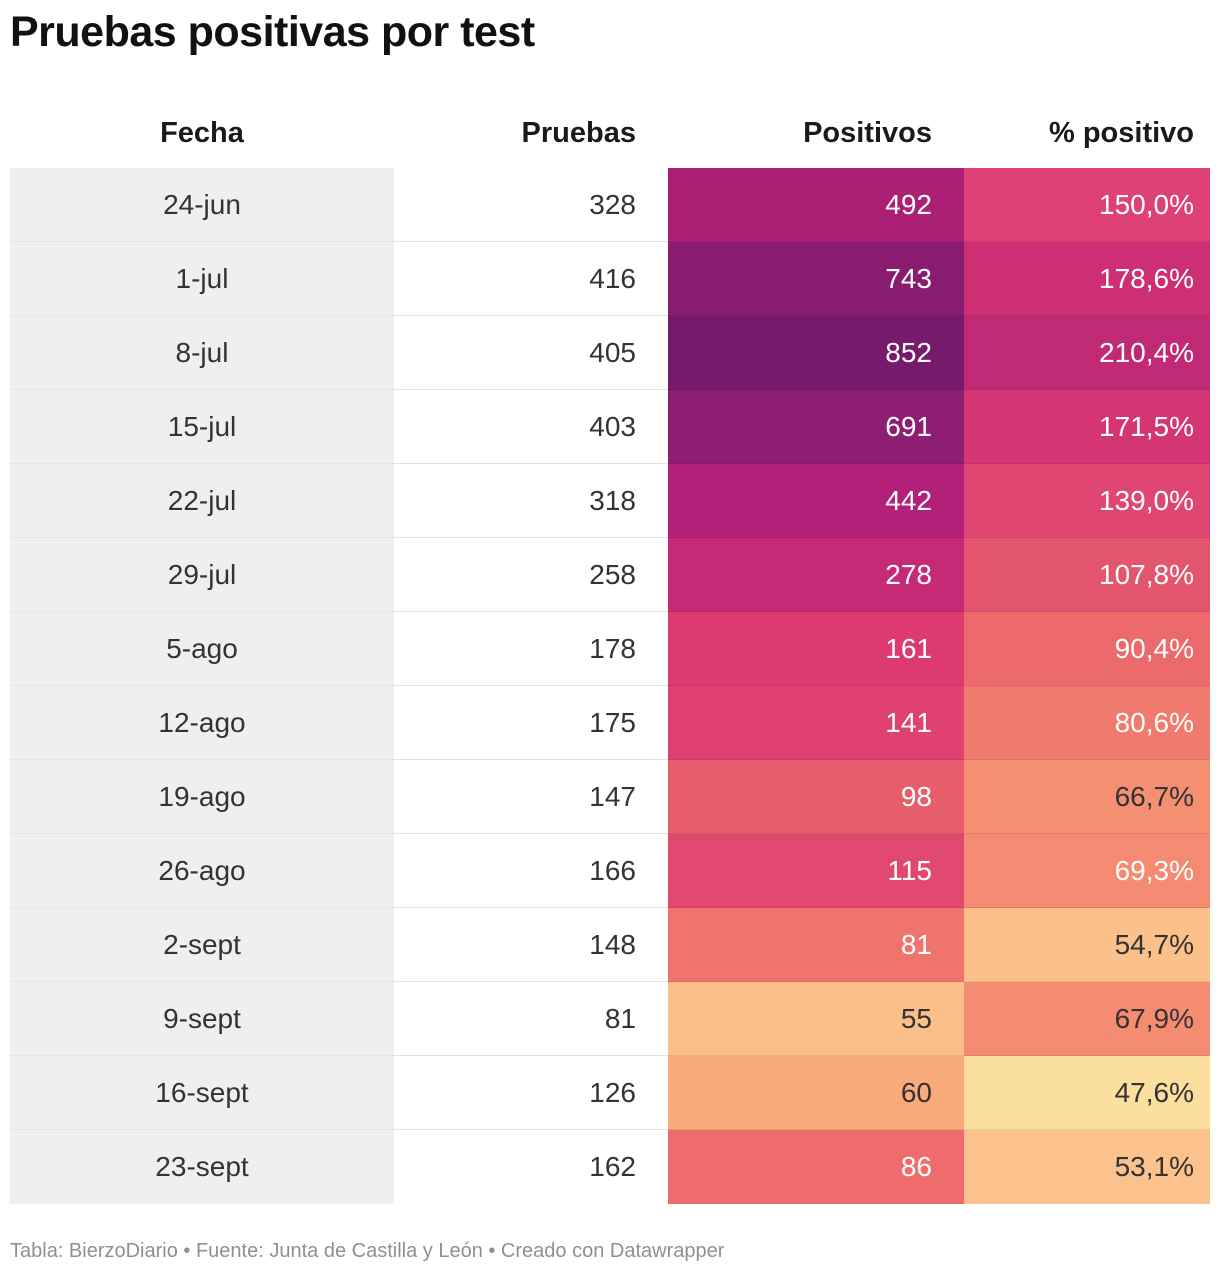 The width and height of the screenshot is (1220, 1278). Describe the element at coordinates (816, 723) in the screenshot. I see `cell-positivos: 141` at that location.